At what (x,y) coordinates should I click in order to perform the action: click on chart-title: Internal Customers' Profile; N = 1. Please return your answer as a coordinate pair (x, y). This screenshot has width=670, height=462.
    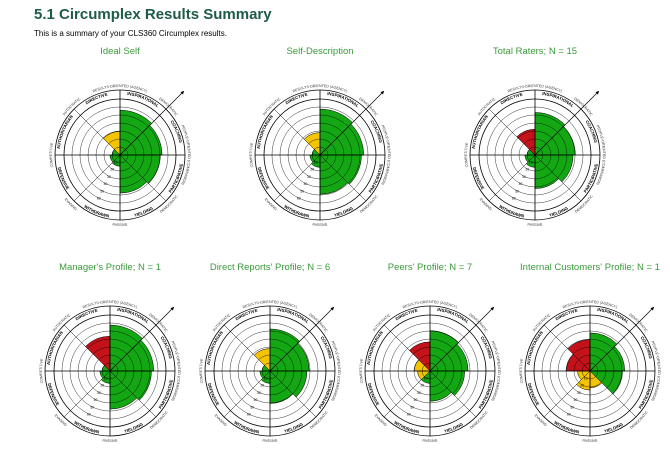
    Looking at the image, I should click on (590, 267).